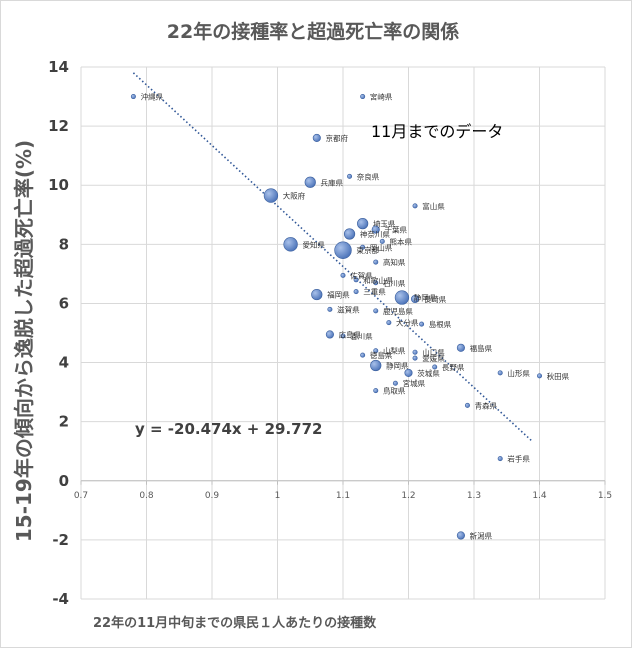  Describe the element at coordinates (481, 535) in the screenshot. I see `data-point-label: 新潟県` at that location.